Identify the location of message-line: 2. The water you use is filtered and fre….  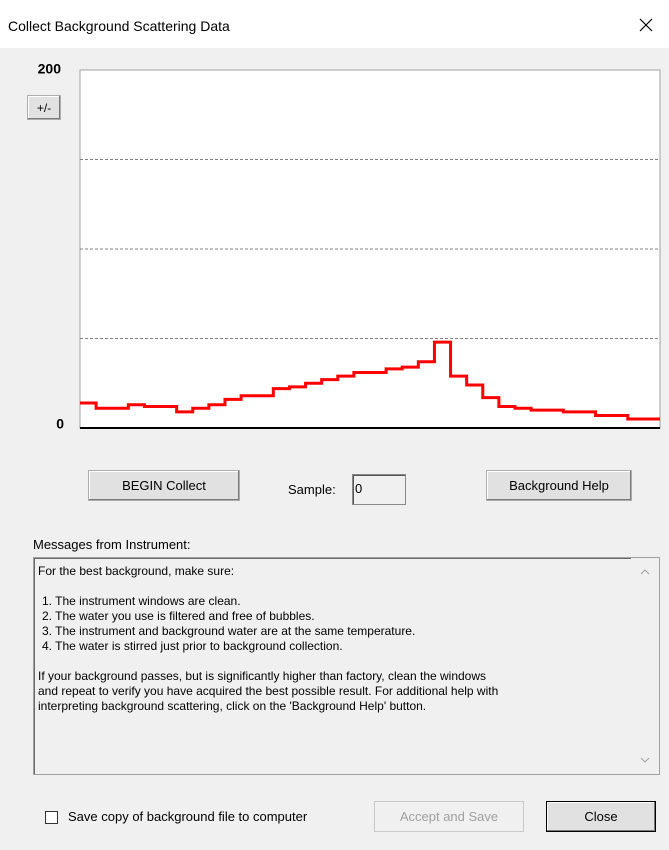
(178, 616).